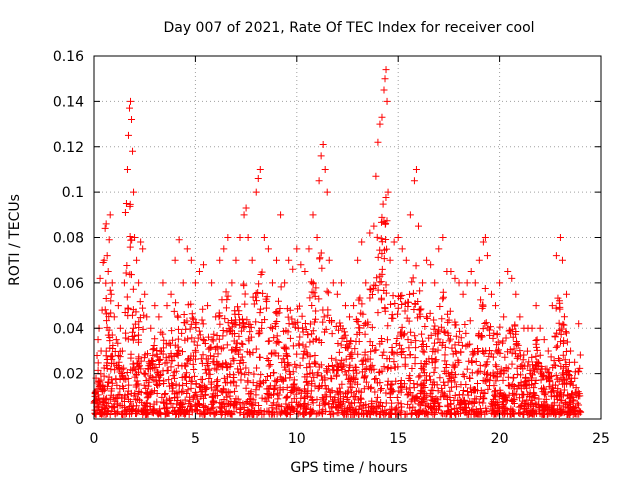  What do you see at coordinates (500, 439) in the screenshot?
I see `x-tick-label: 20` at bounding box center [500, 439].